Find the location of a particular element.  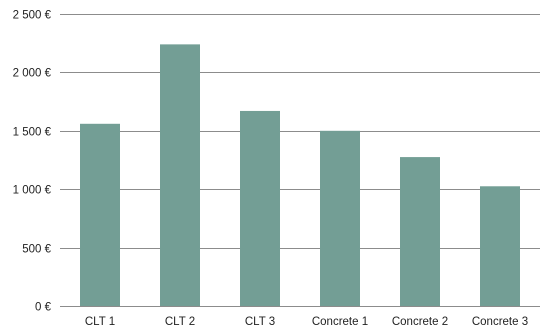

x-category-label: CLT 2 is located at coordinates (180, 322).